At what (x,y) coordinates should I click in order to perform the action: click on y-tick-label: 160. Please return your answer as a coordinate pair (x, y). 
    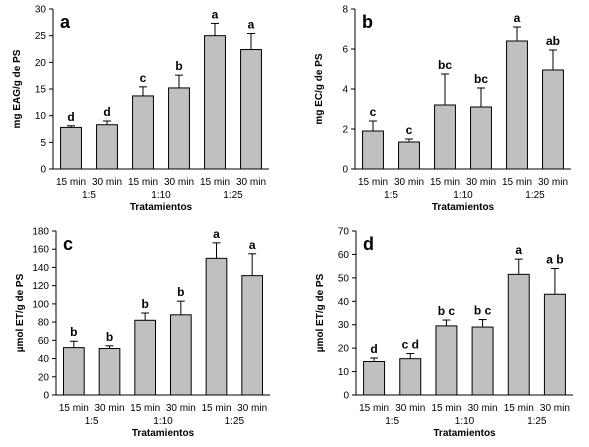
    Looking at the image, I should click on (40, 250).